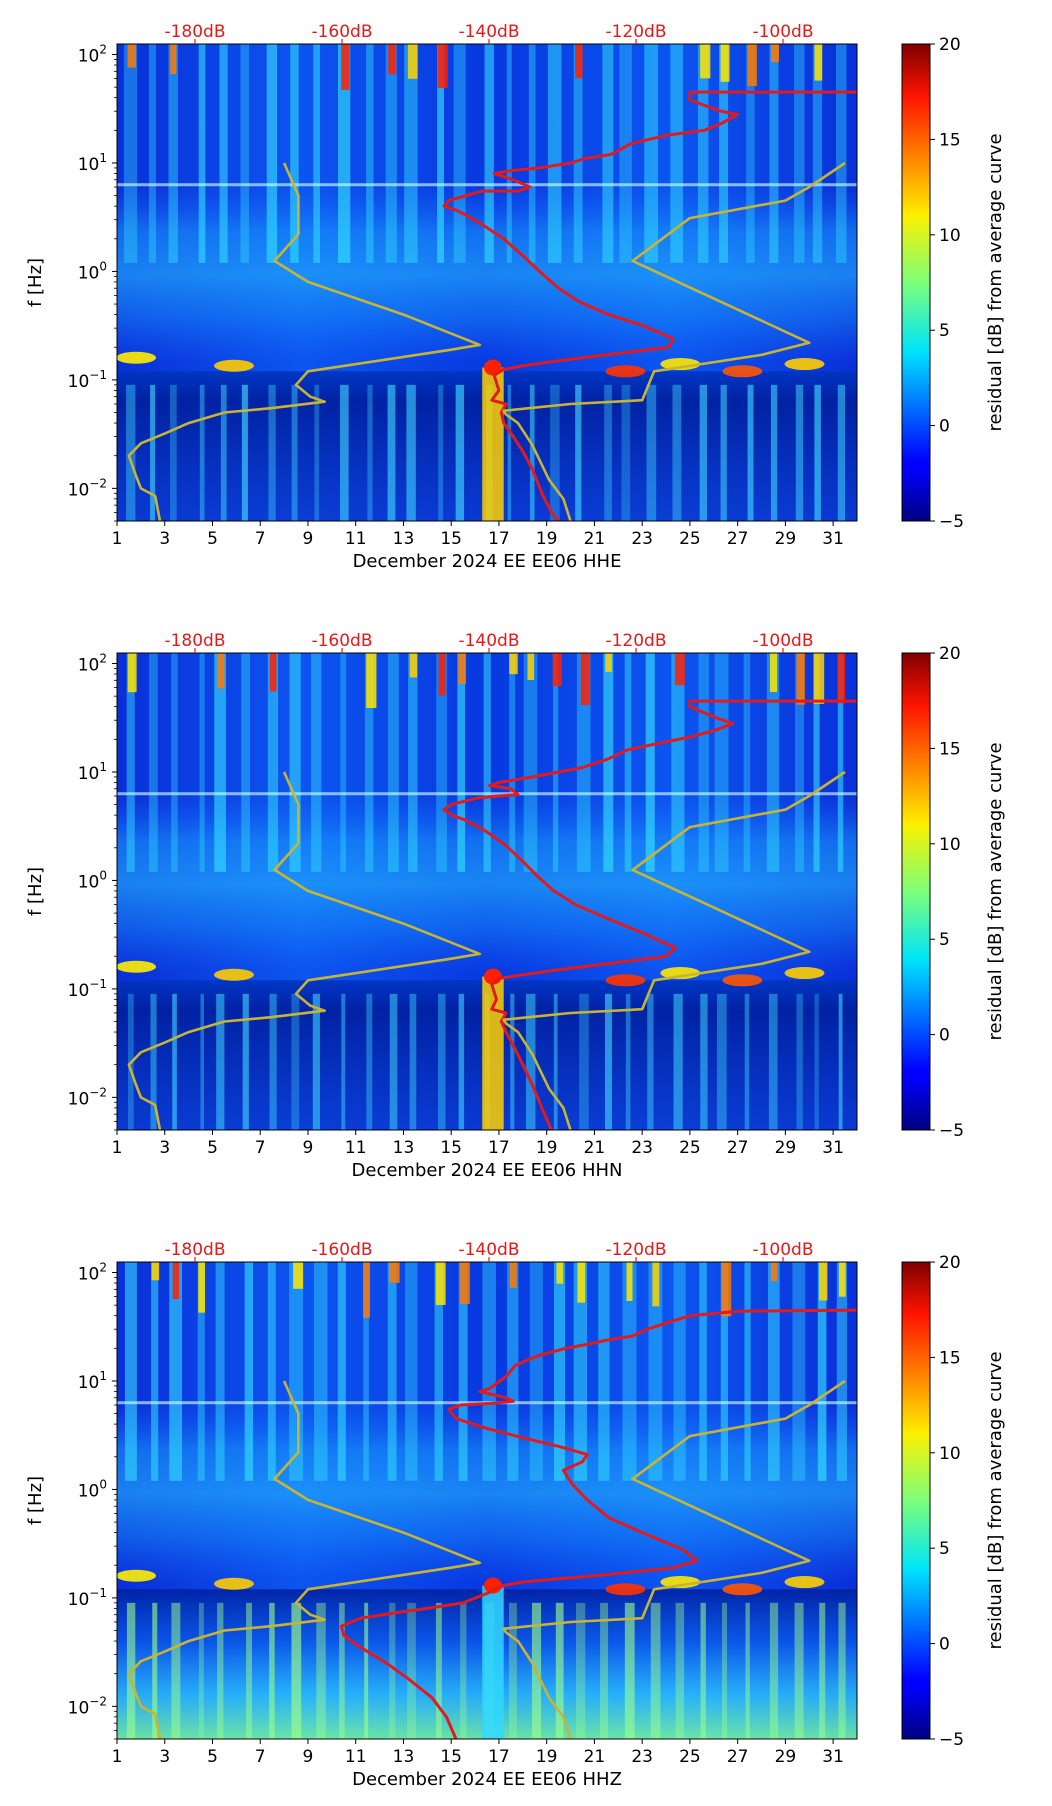 The height and width of the screenshot is (1806, 1052). What do you see at coordinates (595, 1148) in the screenshot?
I see `x-tick-label: 21` at bounding box center [595, 1148].